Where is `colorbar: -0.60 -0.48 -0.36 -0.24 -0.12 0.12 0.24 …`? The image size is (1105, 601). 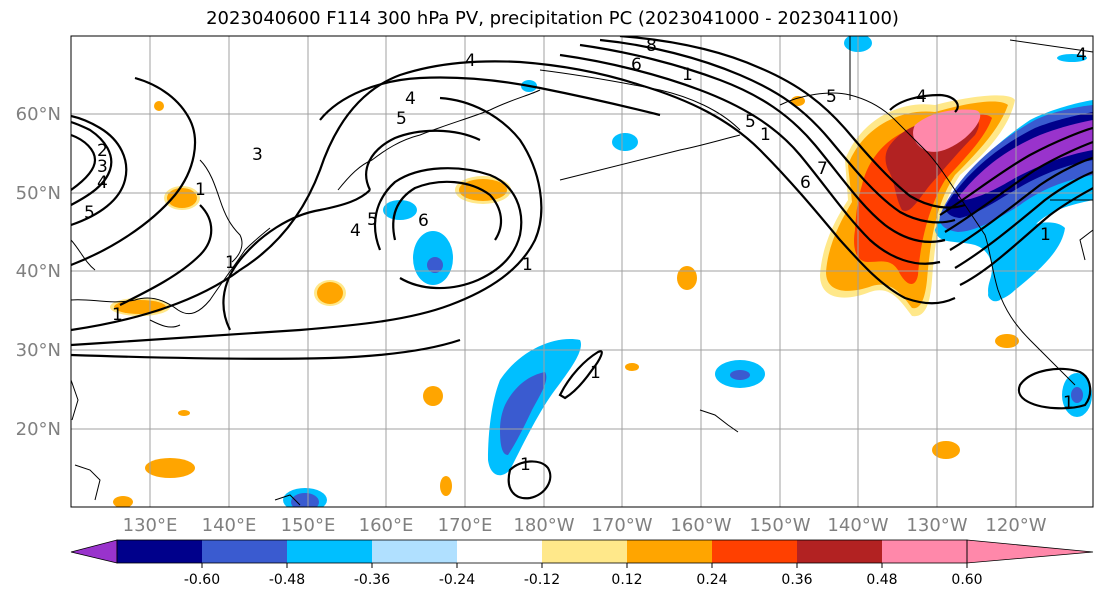
colorbar: -0.60 -0.48 -0.36 -0.24 -0.12 0.12 0.24 … is located at coordinates (582, 563).